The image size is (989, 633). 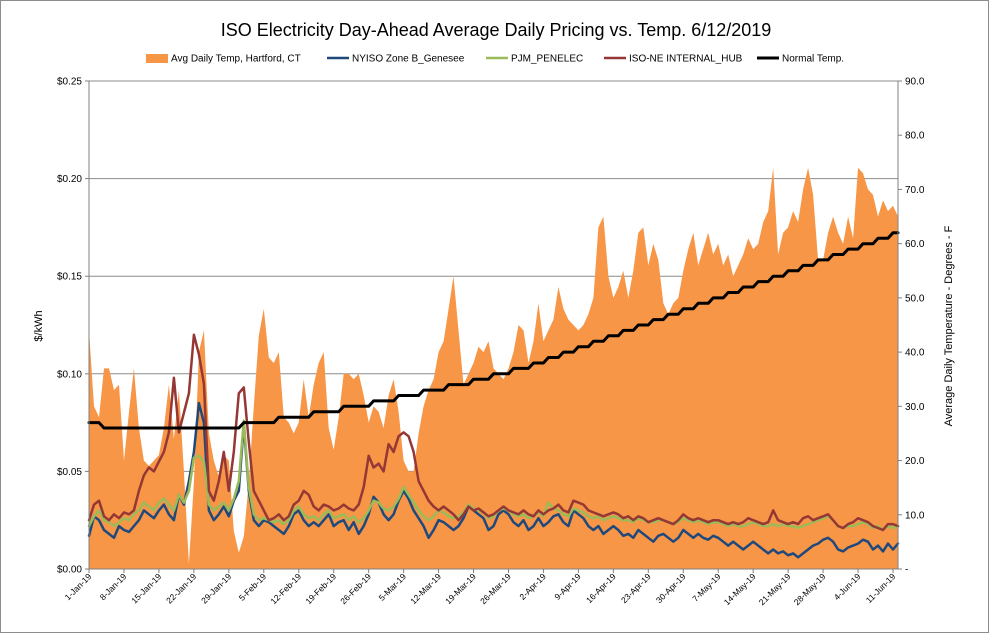 I want to click on x-tick-label: 5-Mar-19, so click(x=393, y=587).